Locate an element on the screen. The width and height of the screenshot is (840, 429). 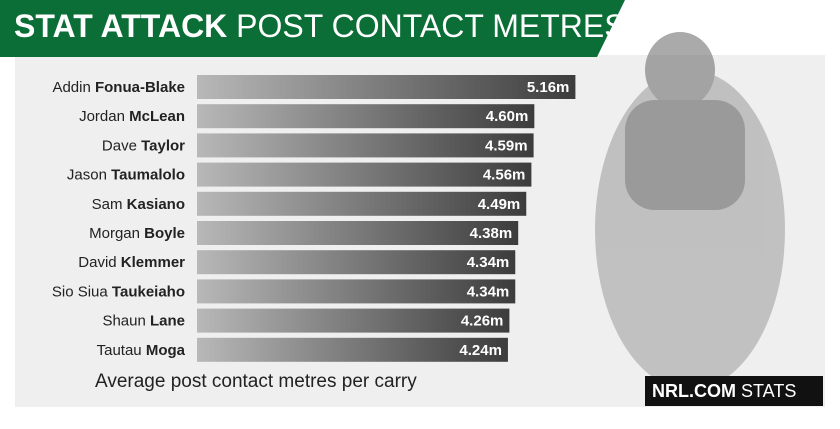
value-label: 4.24m is located at coordinates (480, 350).